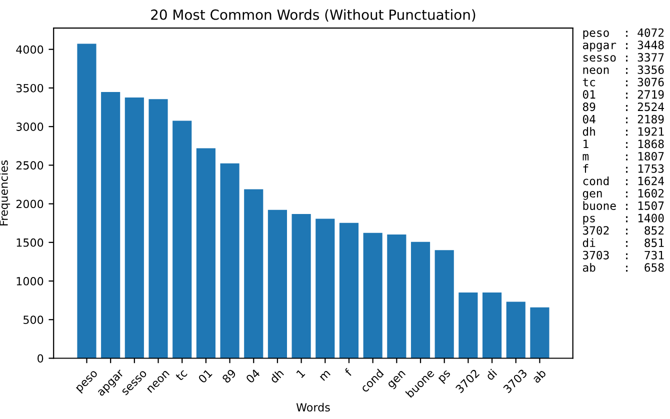 The image size is (670, 419). Describe the element at coordinates (313, 407) in the screenshot. I see `x-axis-title: Words` at that location.